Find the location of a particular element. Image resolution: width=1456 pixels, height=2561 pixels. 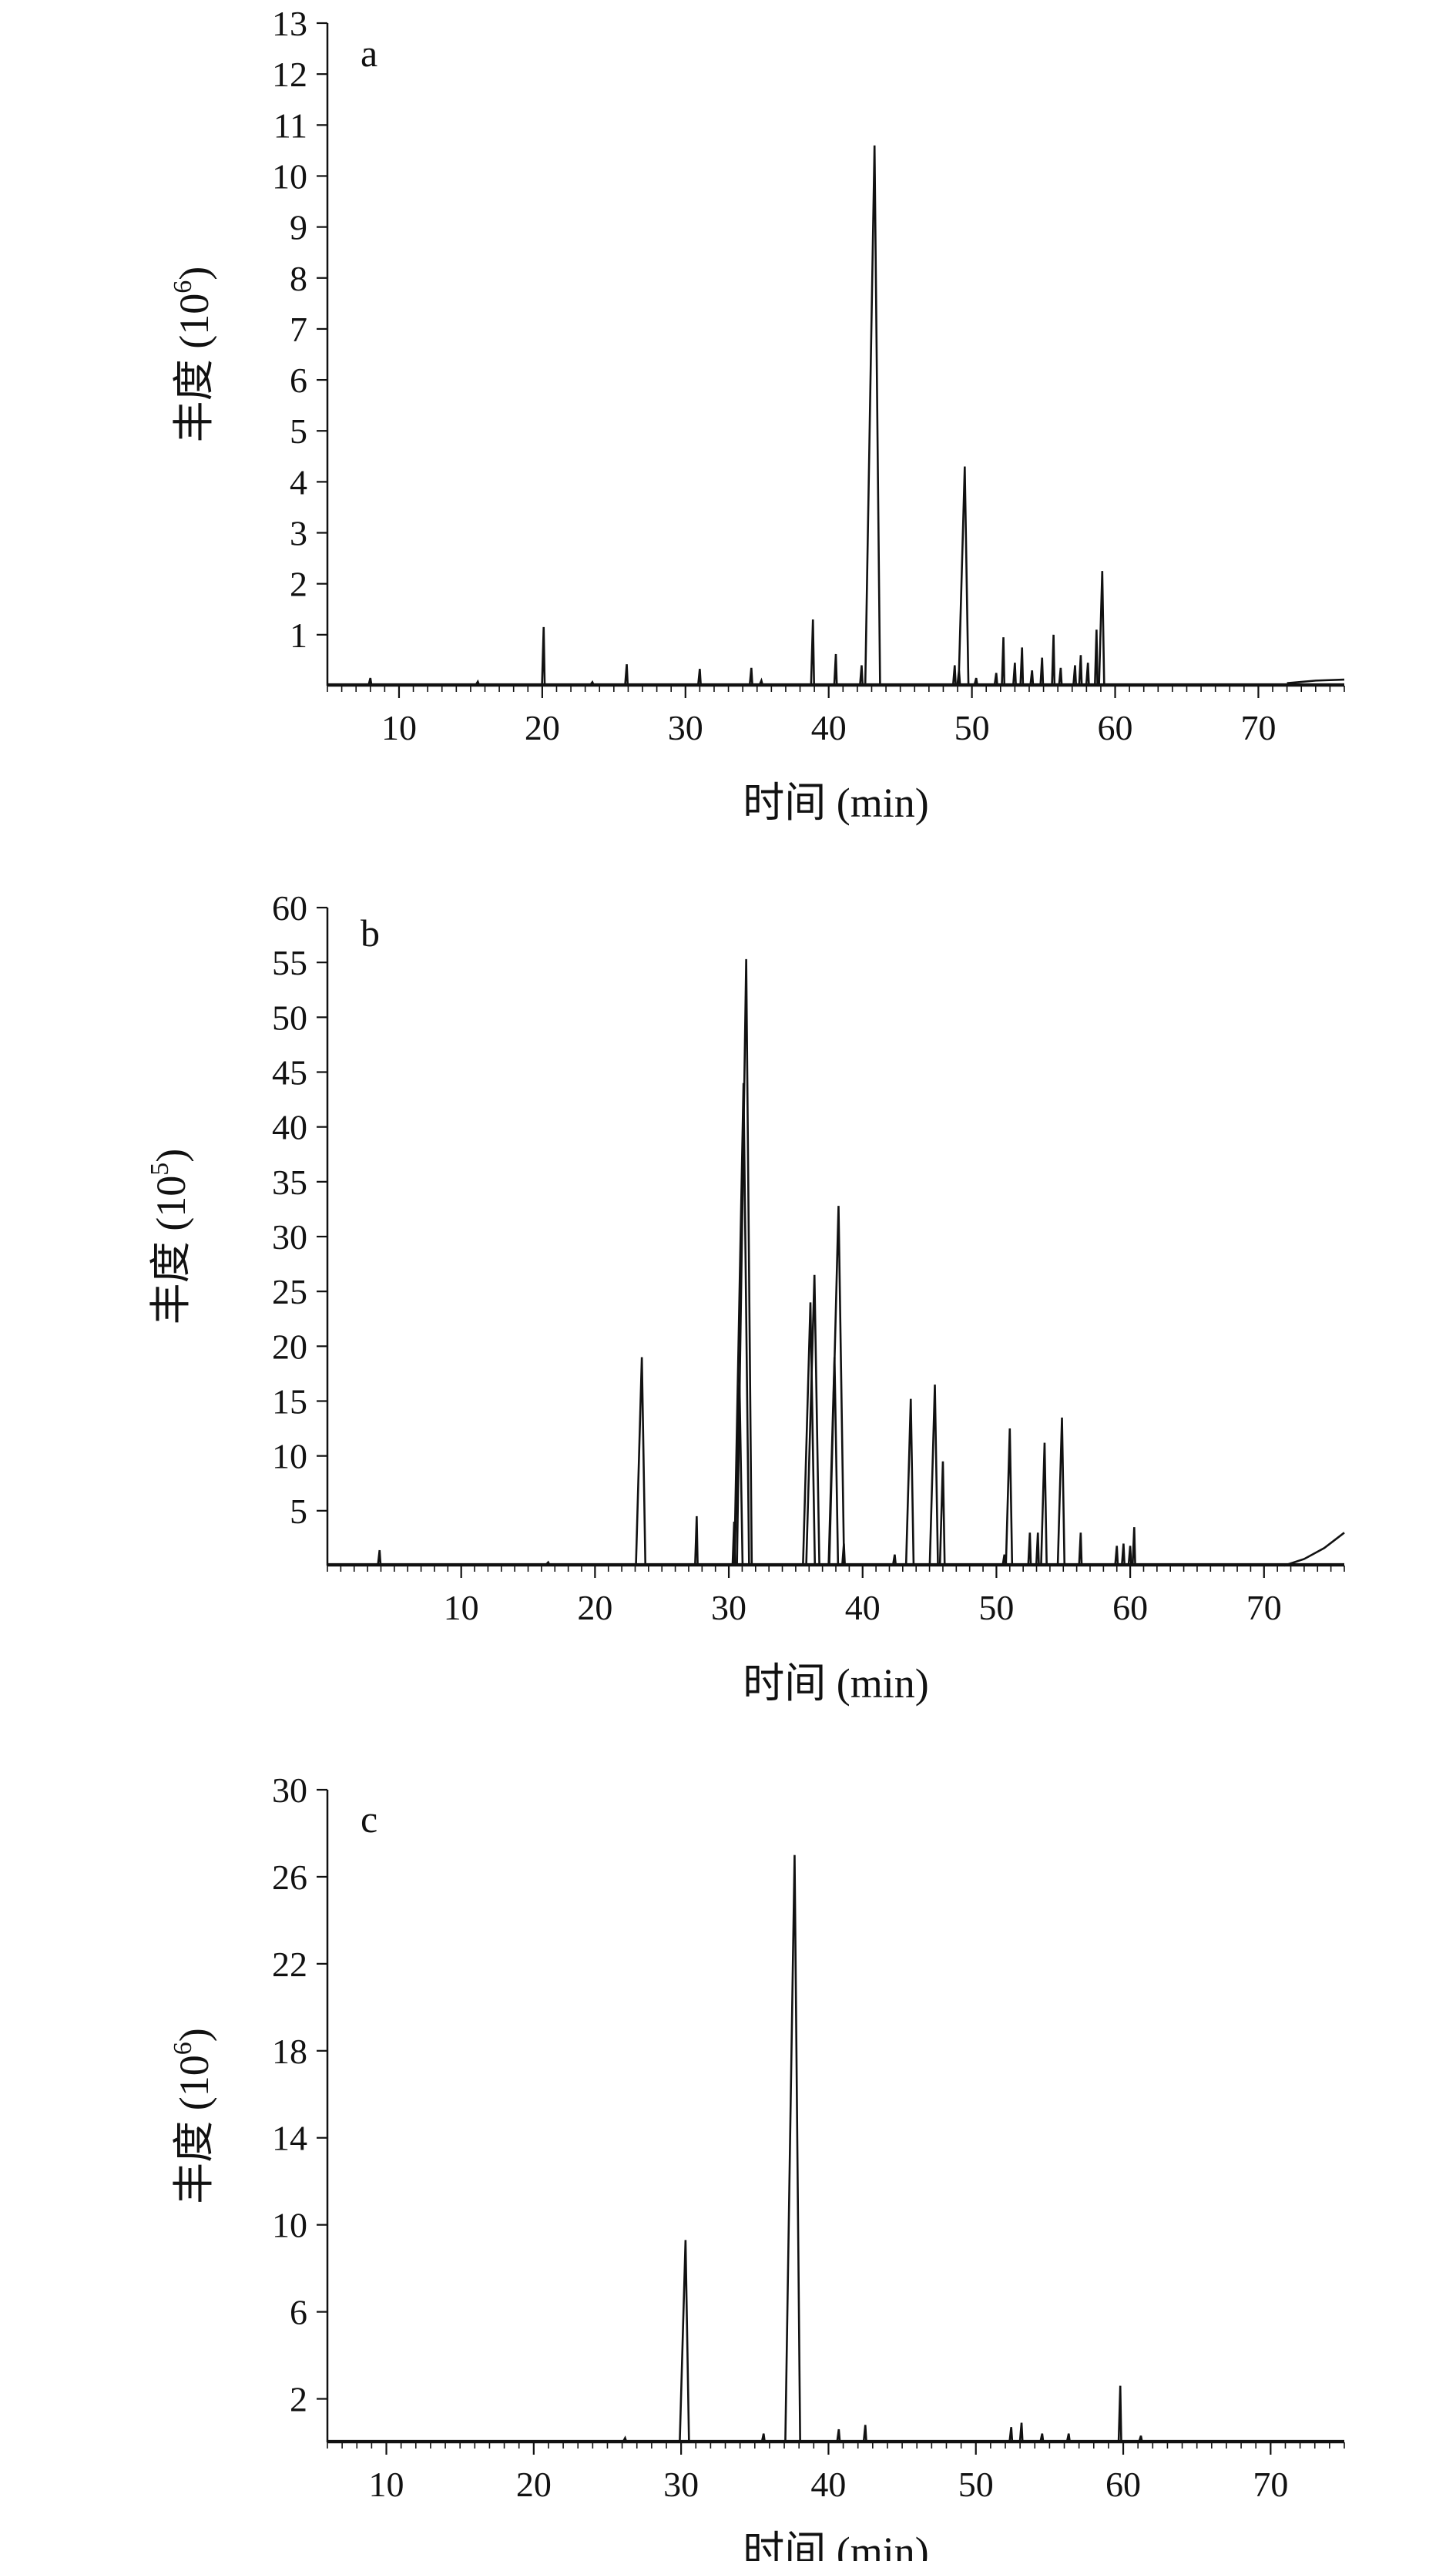

panel-label: c is located at coordinates (369, 1819).